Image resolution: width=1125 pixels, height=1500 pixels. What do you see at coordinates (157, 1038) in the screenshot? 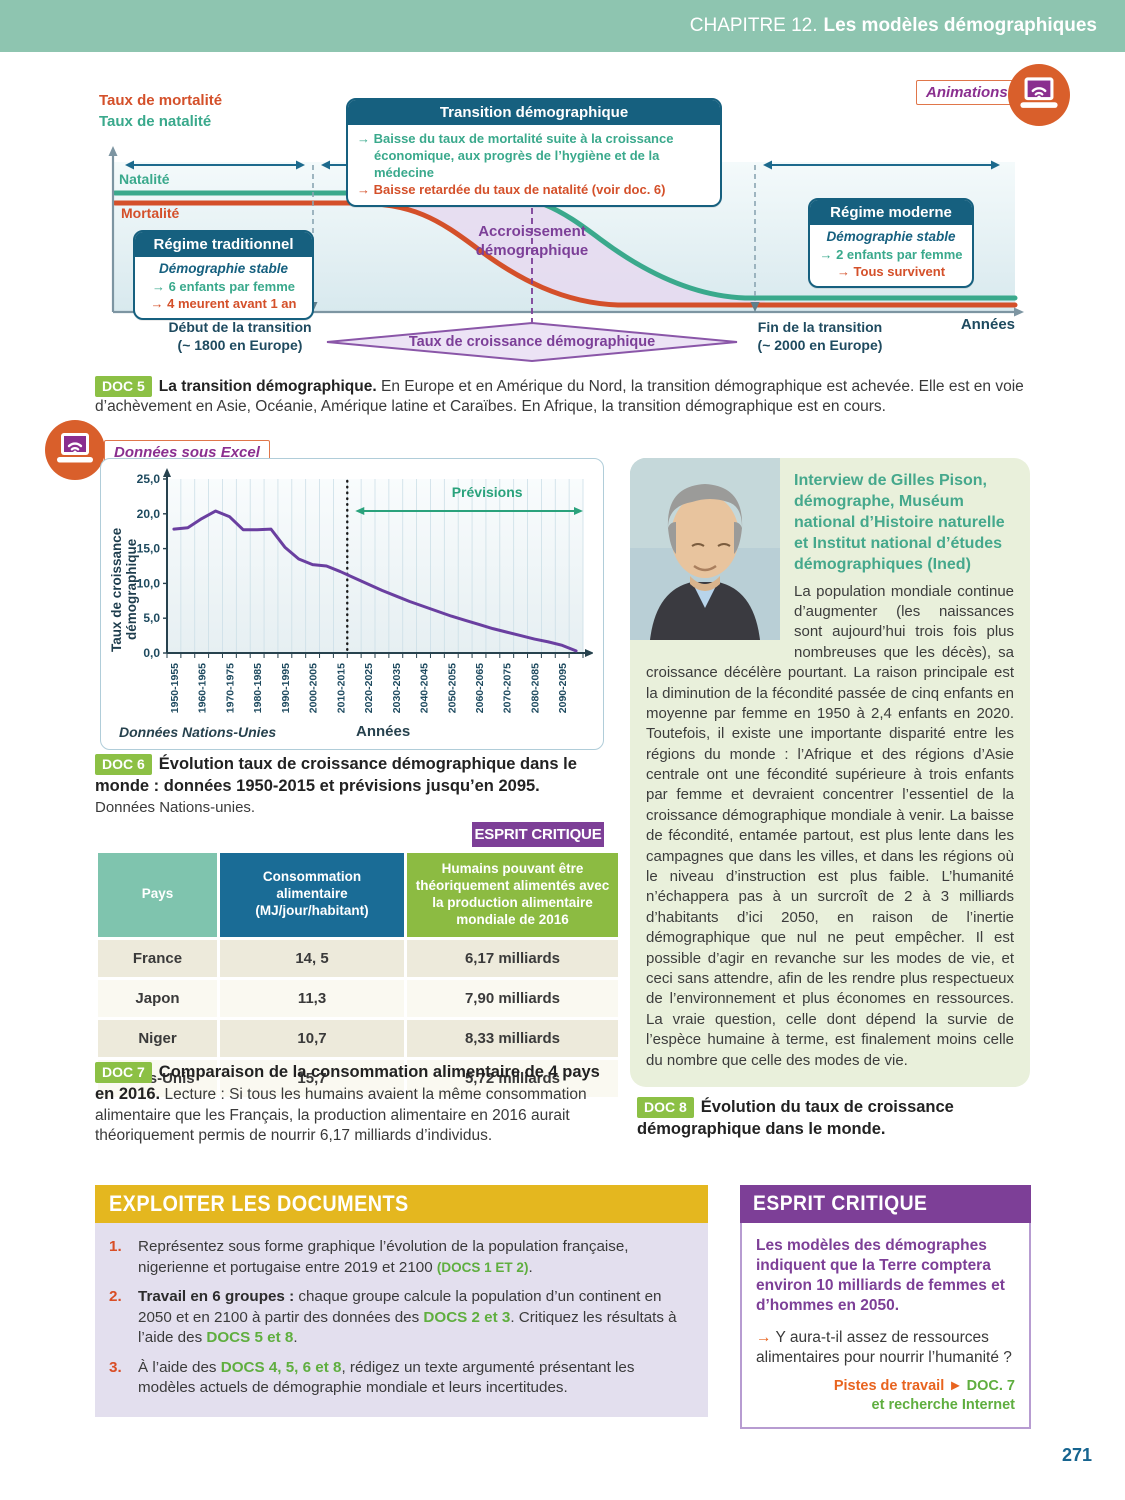
I see `cell-pays: Niger` at bounding box center [157, 1038].